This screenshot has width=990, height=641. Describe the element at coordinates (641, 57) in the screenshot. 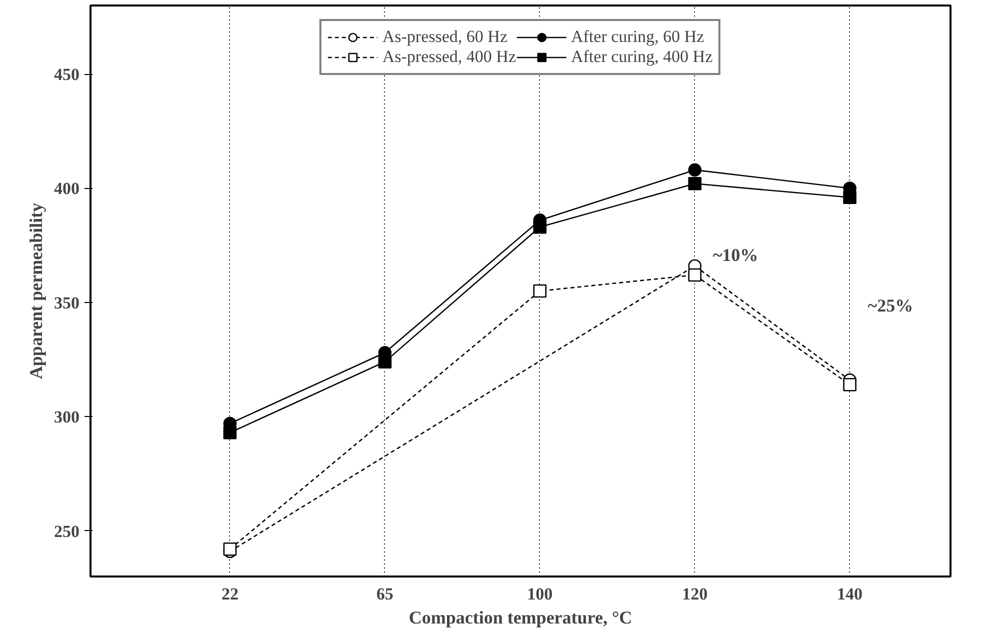

I see `legend-label: After curing, 400 Hz` at that location.